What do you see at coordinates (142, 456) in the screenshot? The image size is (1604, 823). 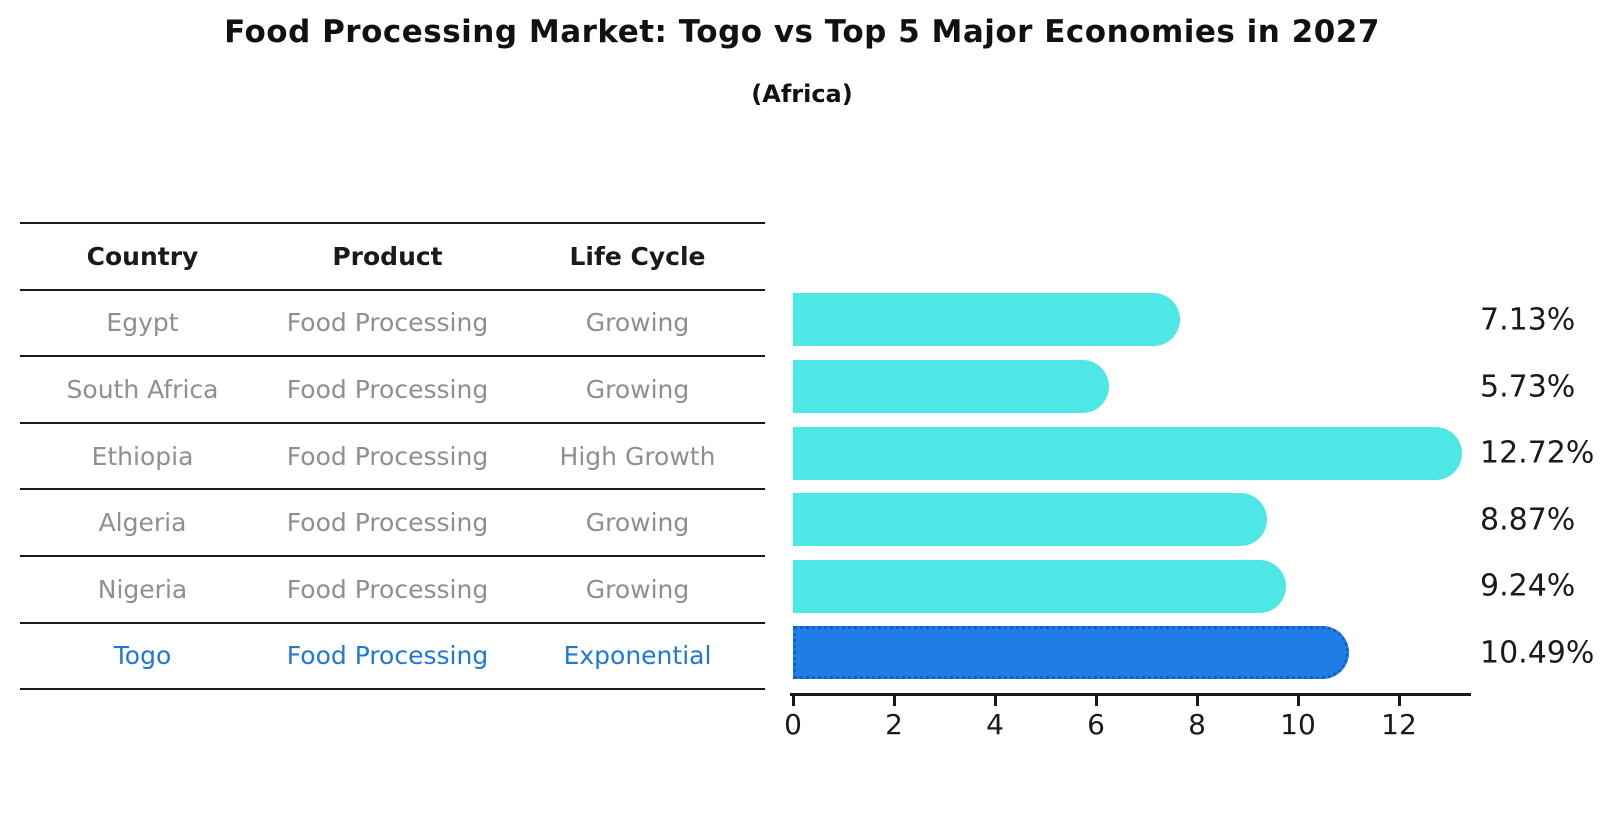 I see `table-cell-country: Ethiopia` at bounding box center [142, 456].